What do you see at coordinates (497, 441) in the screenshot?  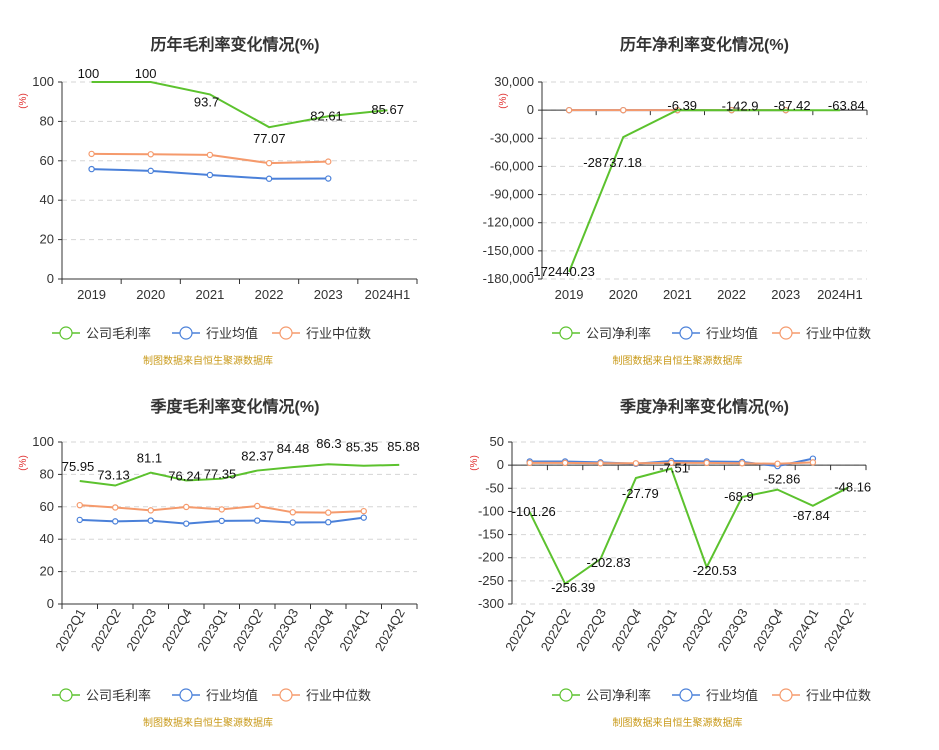 I see `y-tick-label: 50` at bounding box center [497, 441].